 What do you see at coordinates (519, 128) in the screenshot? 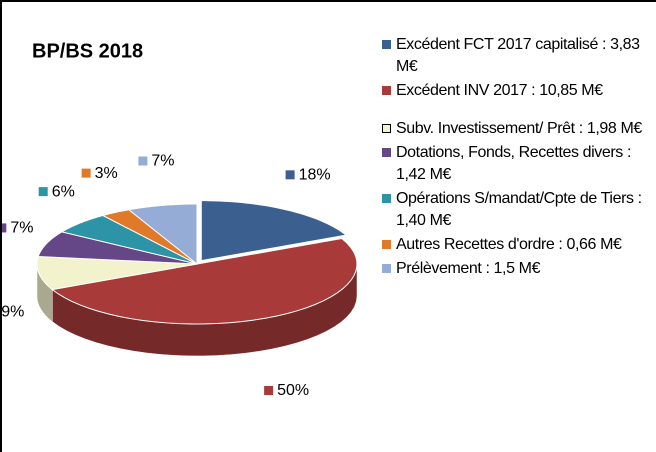
I see `legend-label: Subv. Investissement/ Prêt : 1,98 M€` at bounding box center [519, 128].